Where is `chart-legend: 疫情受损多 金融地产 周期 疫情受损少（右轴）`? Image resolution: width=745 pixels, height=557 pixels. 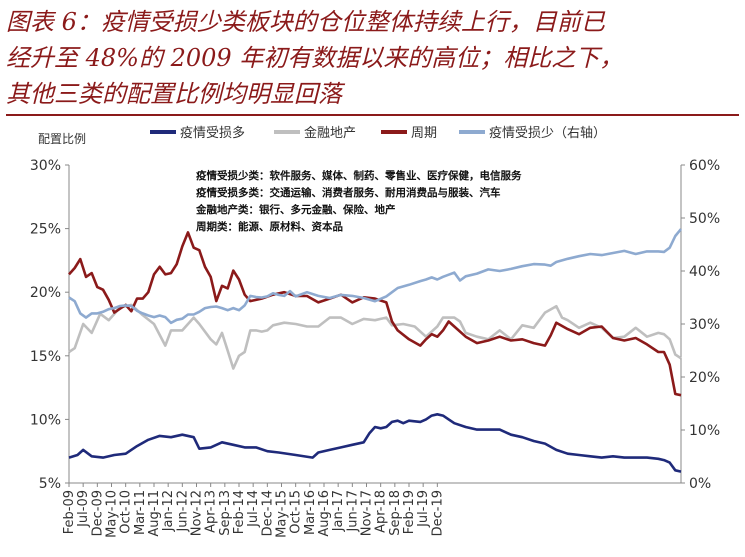
chart-legend: 疫情受损多 金融地产 周期 疫情受损少（右轴） is located at coordinates (378, 133).